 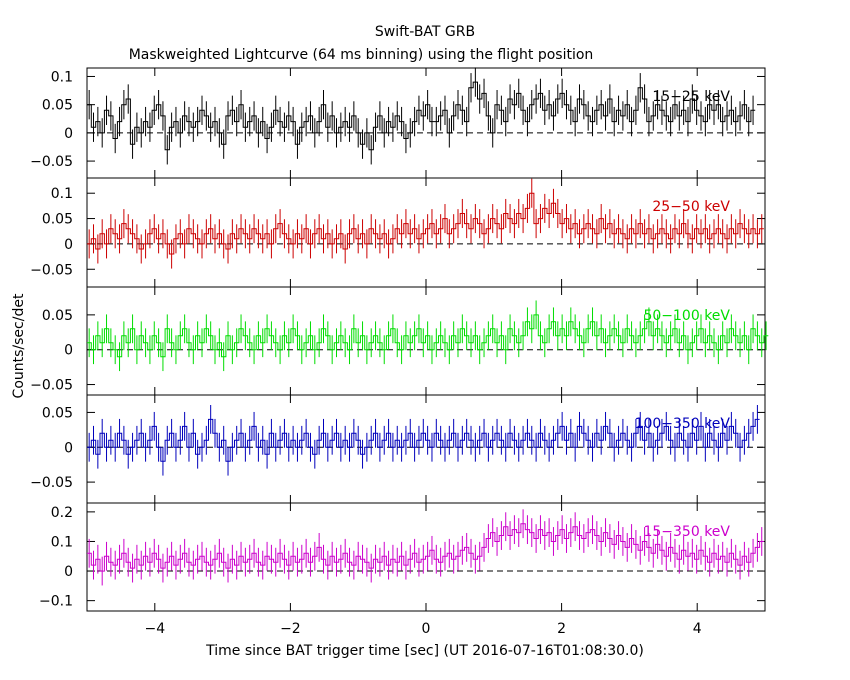 I want to click on panel-1: −0.05 0 0.05 0.1 25−50 keV, so click(x=398, y=232).